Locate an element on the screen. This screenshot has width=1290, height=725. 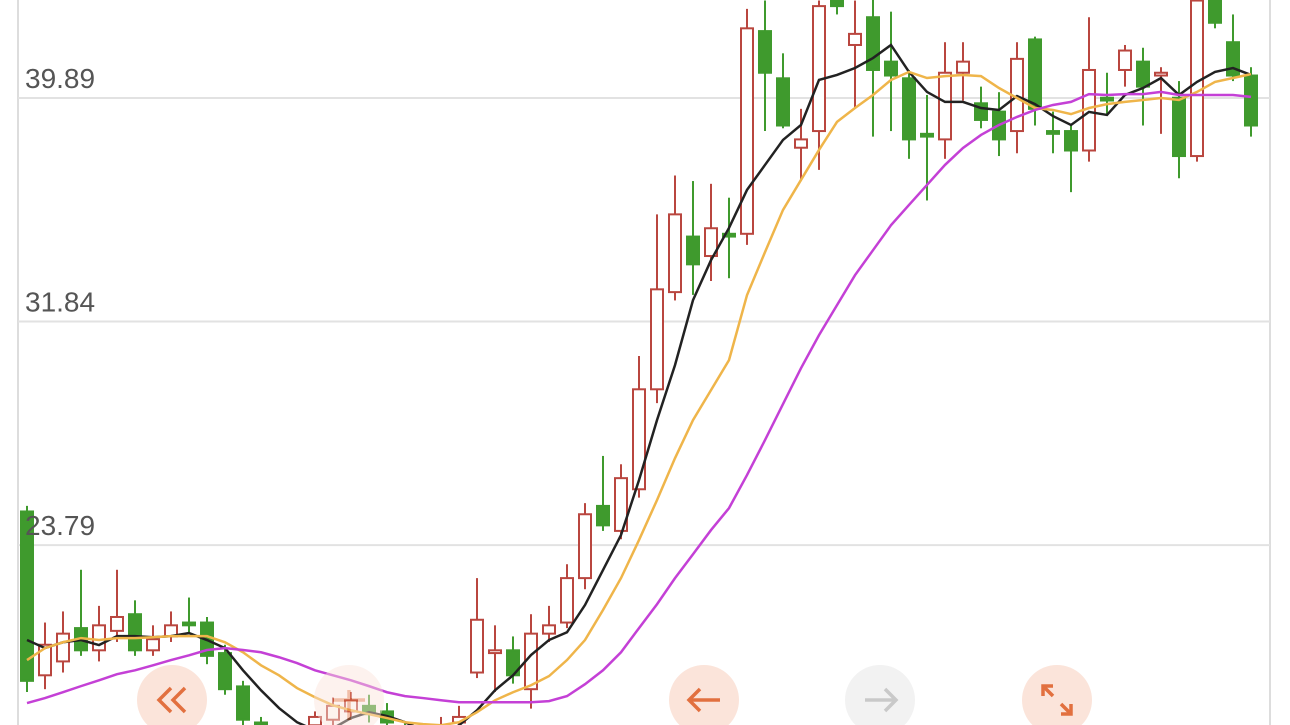
y-tick-label: 31.84 is located at coordinates (60, 302).